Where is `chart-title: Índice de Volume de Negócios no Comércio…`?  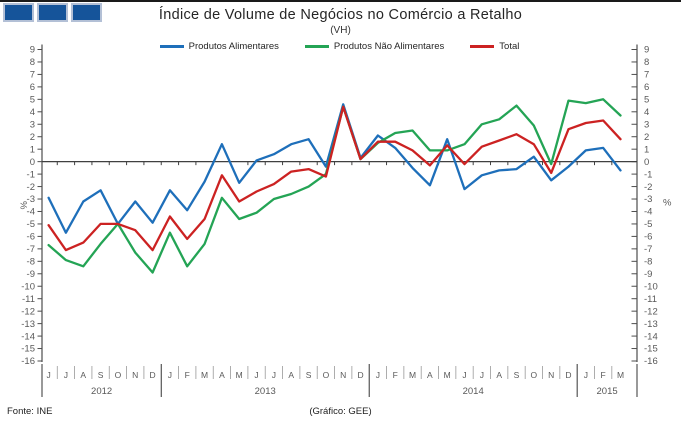
chart-title: Índice de Volume de Negócios no Comércio… is located at coordinates (340, 15).